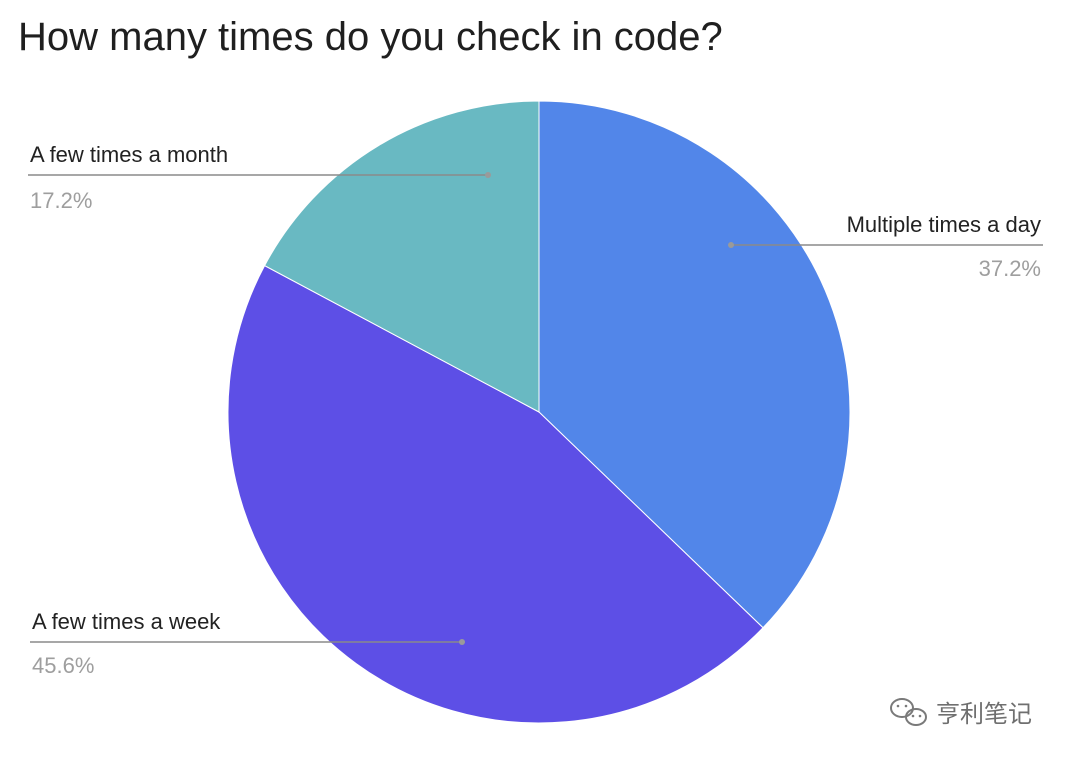  What do you see at coordinates (462, 642) in the screenshot?
I see `leader-dot-a-few-times-a-week` at bounding box center [462, 642].